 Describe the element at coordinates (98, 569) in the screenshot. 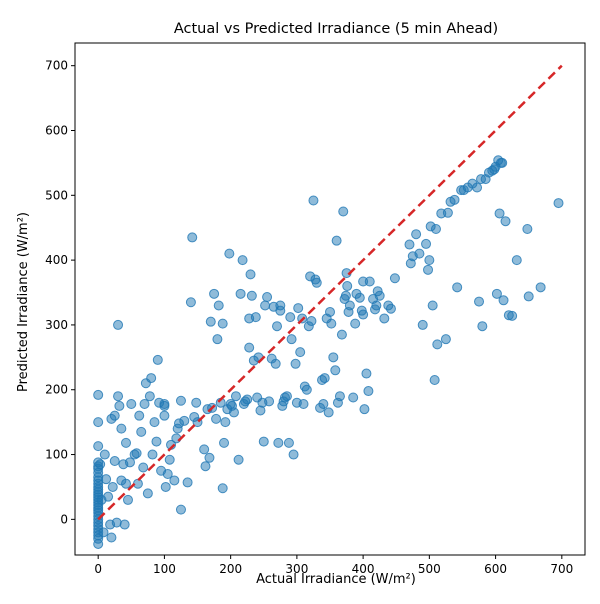

I see `x-tick-label: 0` at that location.